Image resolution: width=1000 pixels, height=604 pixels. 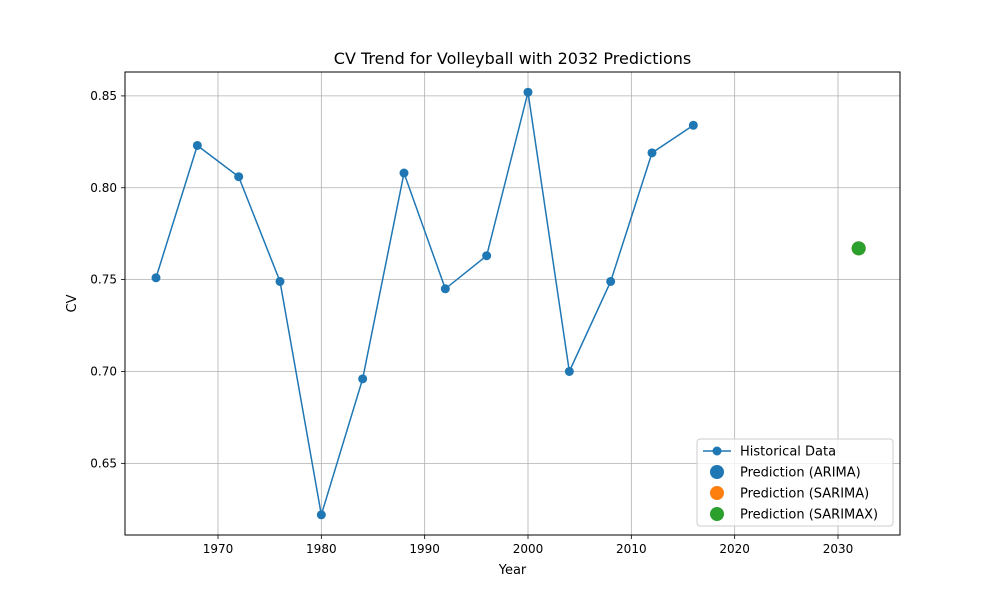 What do you see at coordinates (321, 549) in the screenshot?
I see `x-tick-label: 1980` at bounding box center [321, 549].